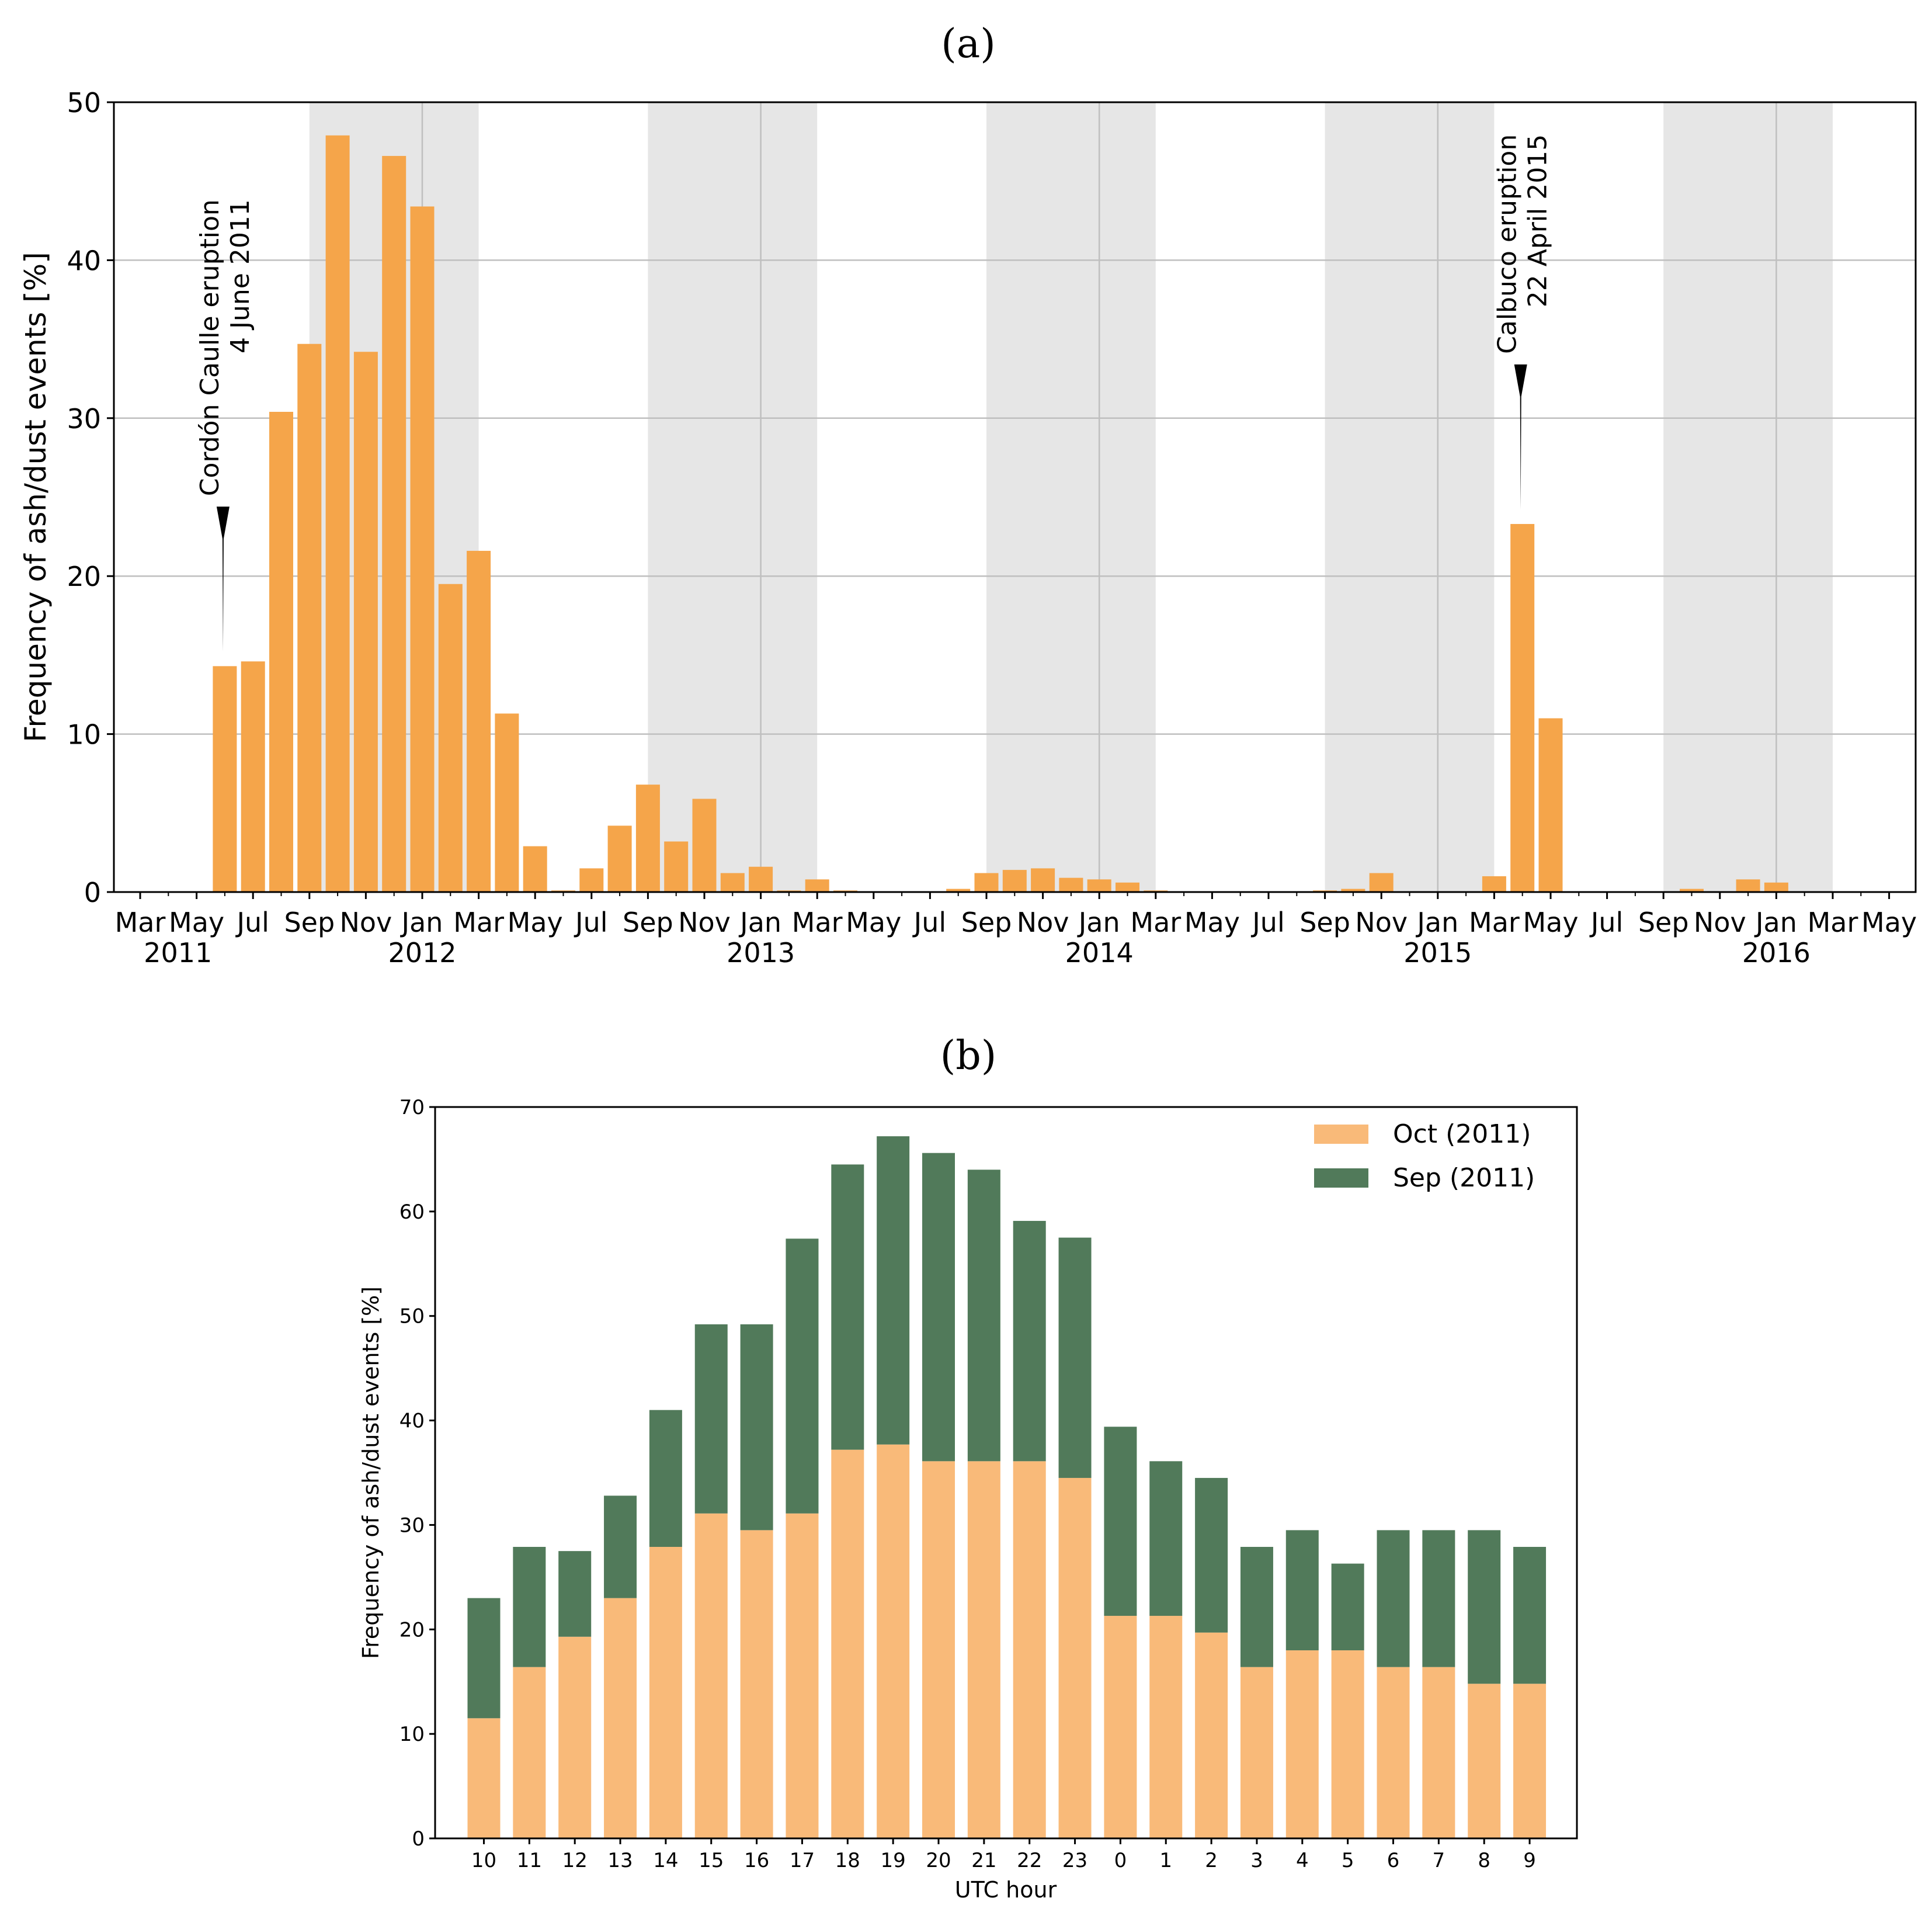  Describe the element at coordinates (412, 1107) in the screenshot. I see `y-tick-label: 70` at that location.